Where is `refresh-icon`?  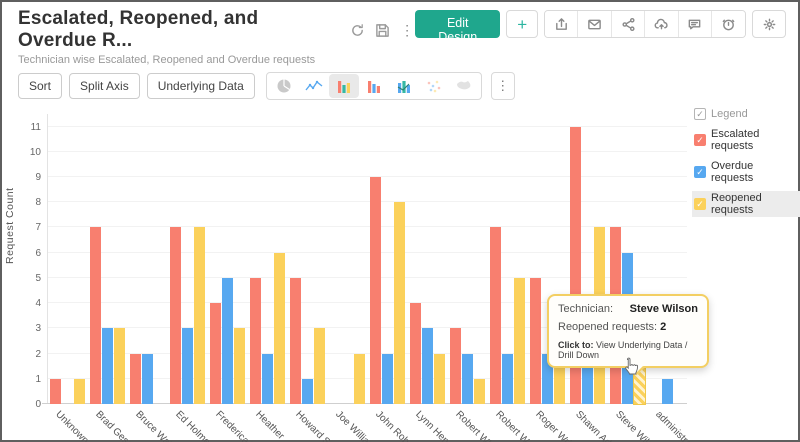 refresh-icon is located at coordinates (357, 30).